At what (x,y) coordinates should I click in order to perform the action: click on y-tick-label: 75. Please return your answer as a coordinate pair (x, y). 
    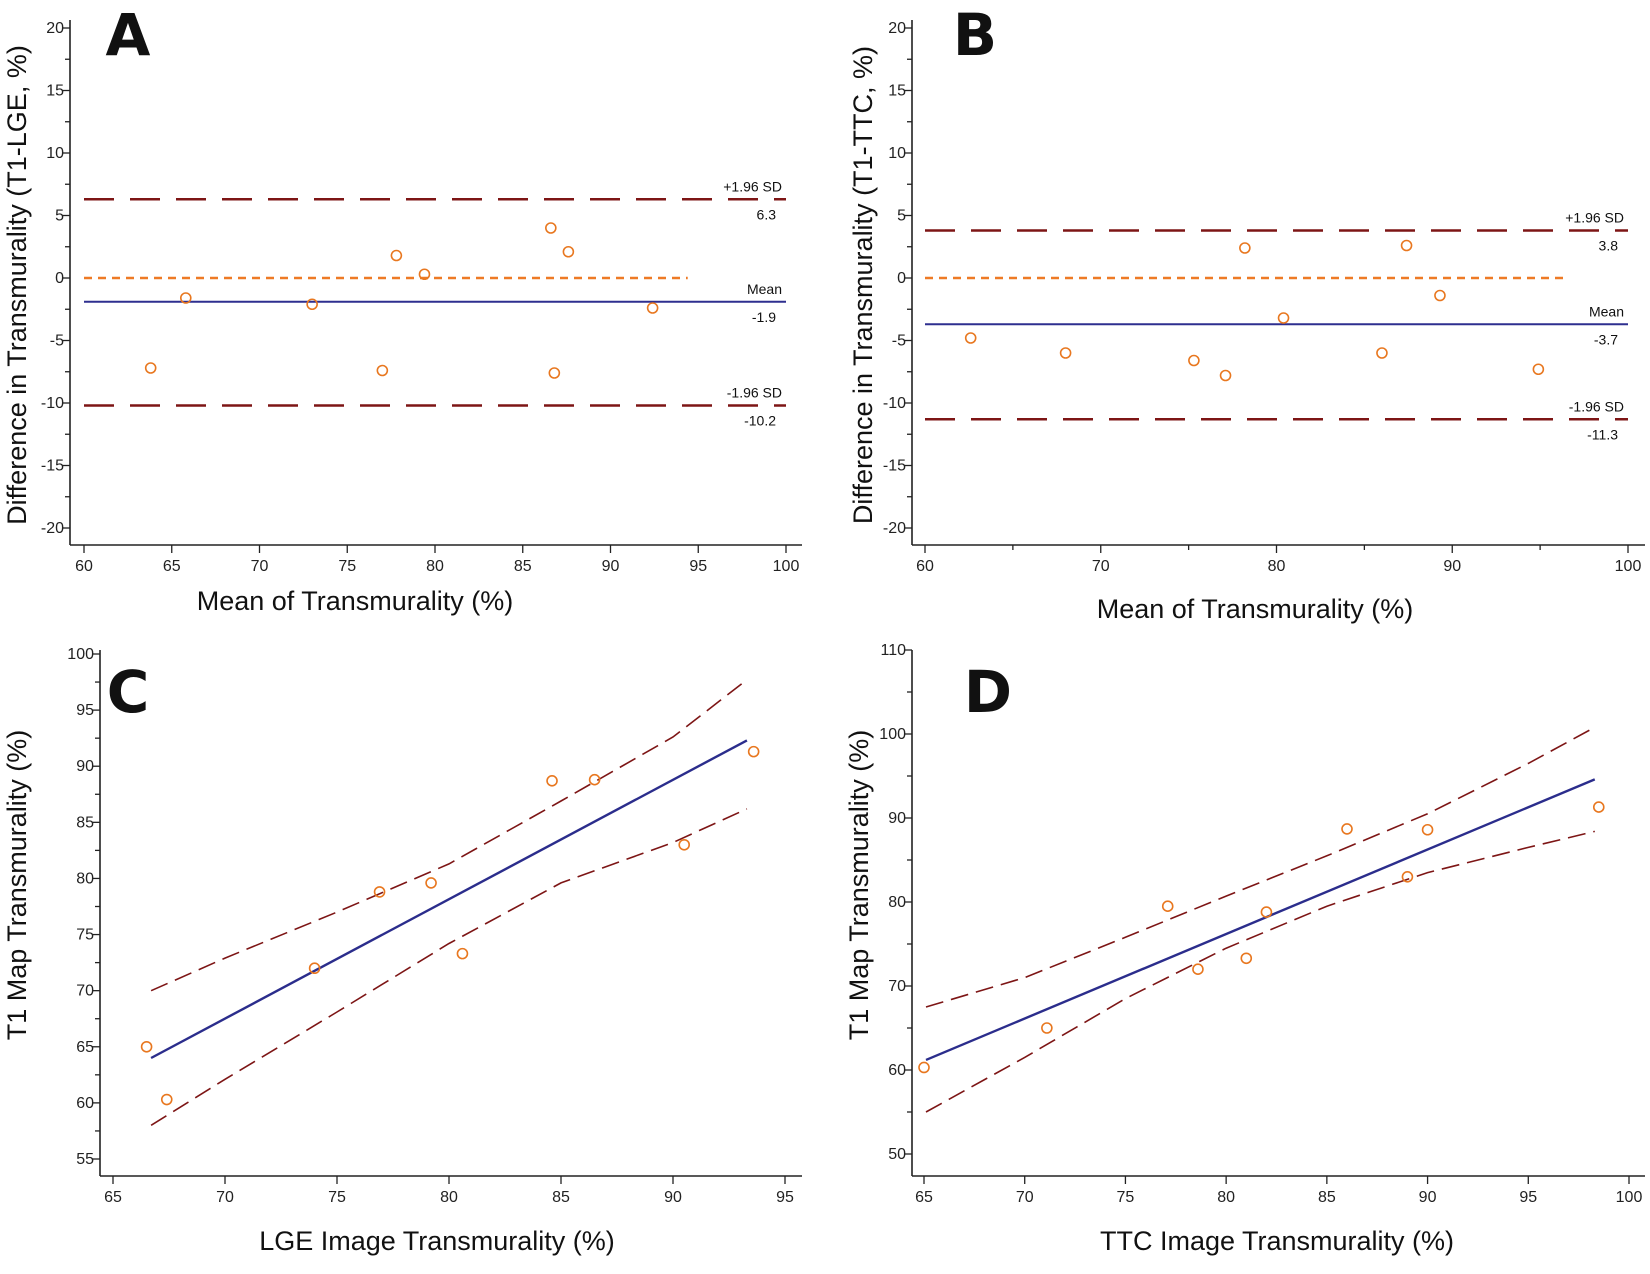
    Looking at the image, I should click on (85, 935).